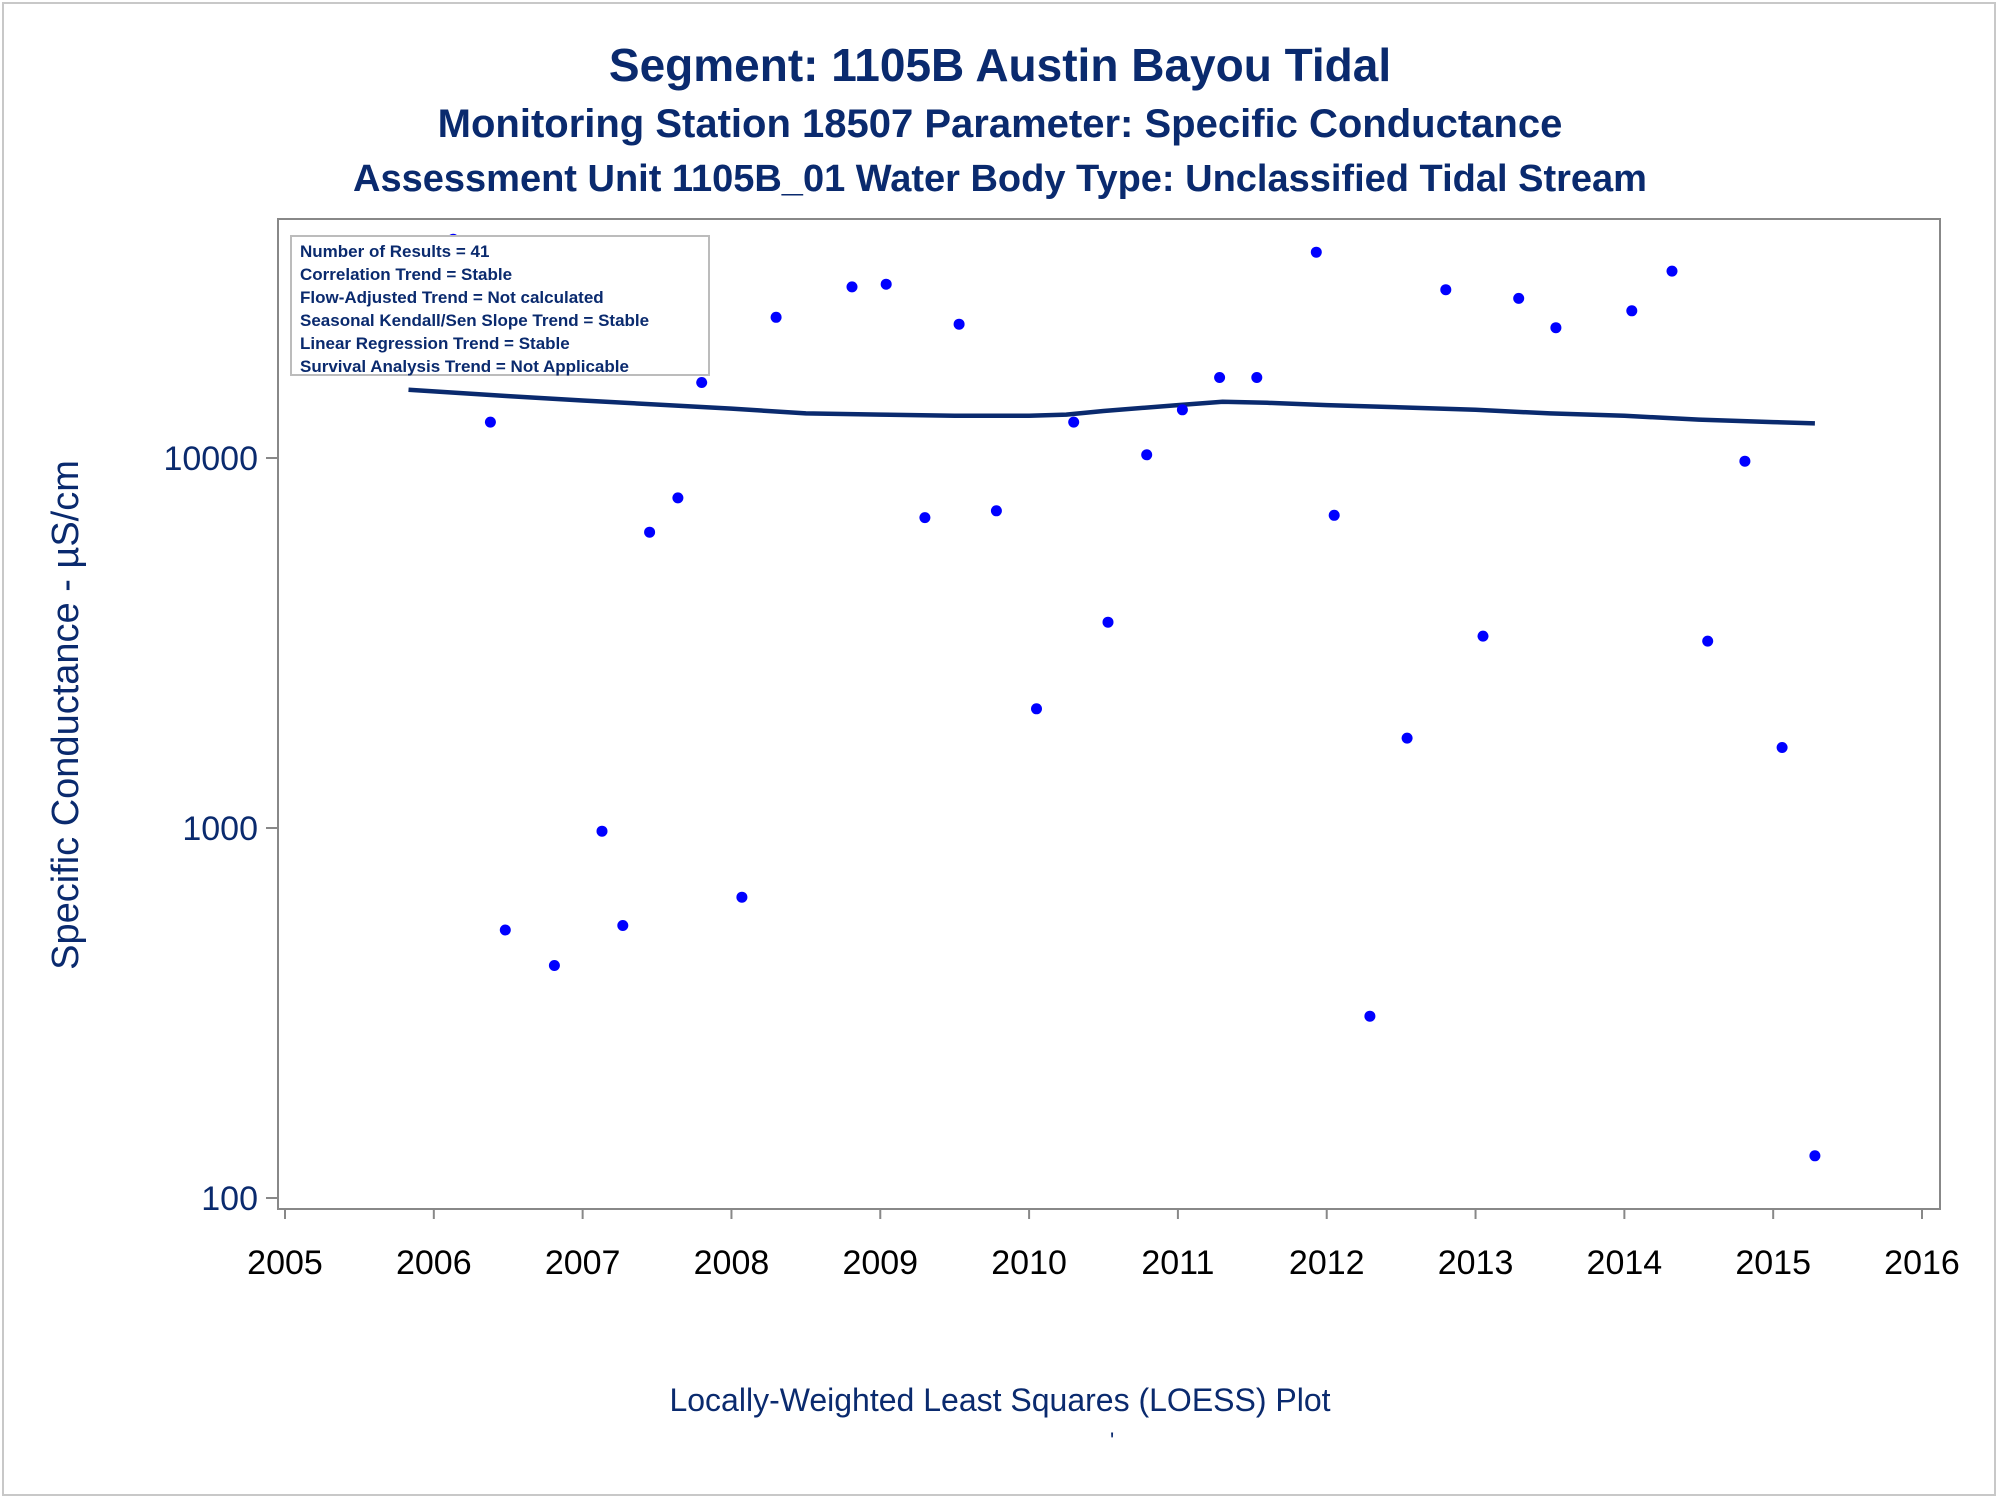  I want to click on x-tick-label: 2009, so click(880, 1263).